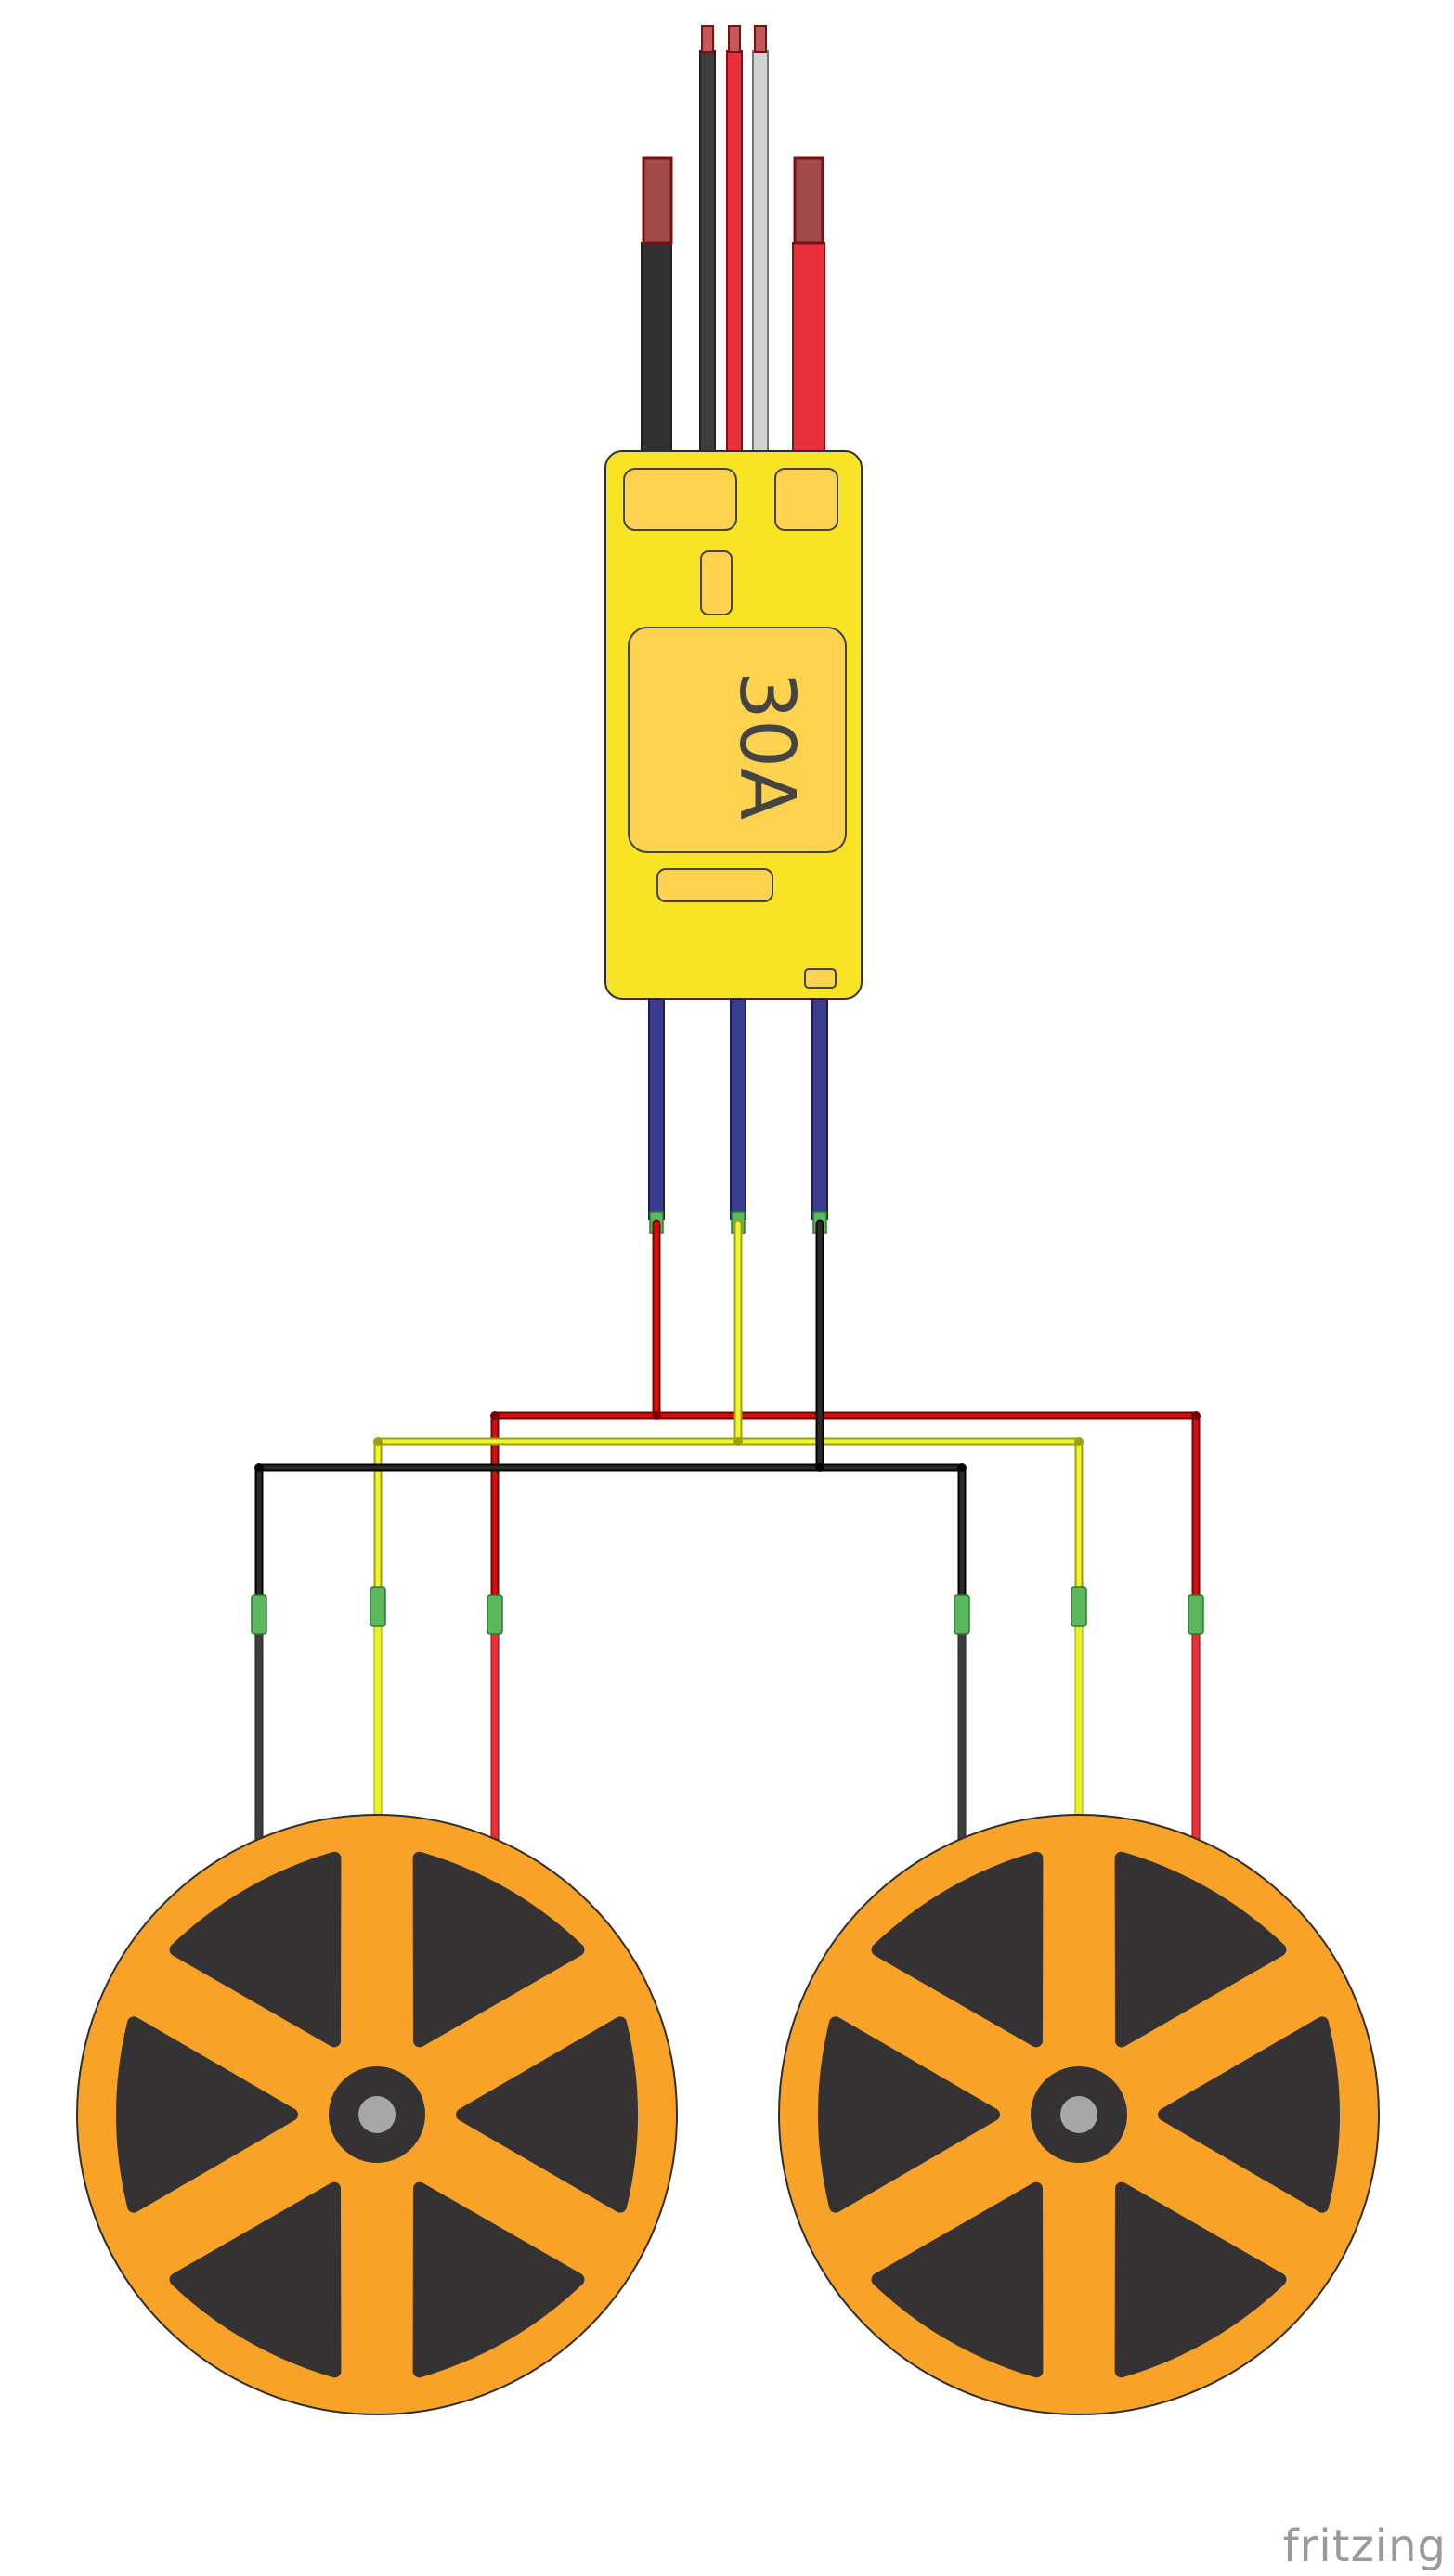 Image resolution: width=1454 pixels, height=2576 pixels. Describe the element at coordinates (734, 39) in the screenshot. I see `signal-power-tip` at that location.